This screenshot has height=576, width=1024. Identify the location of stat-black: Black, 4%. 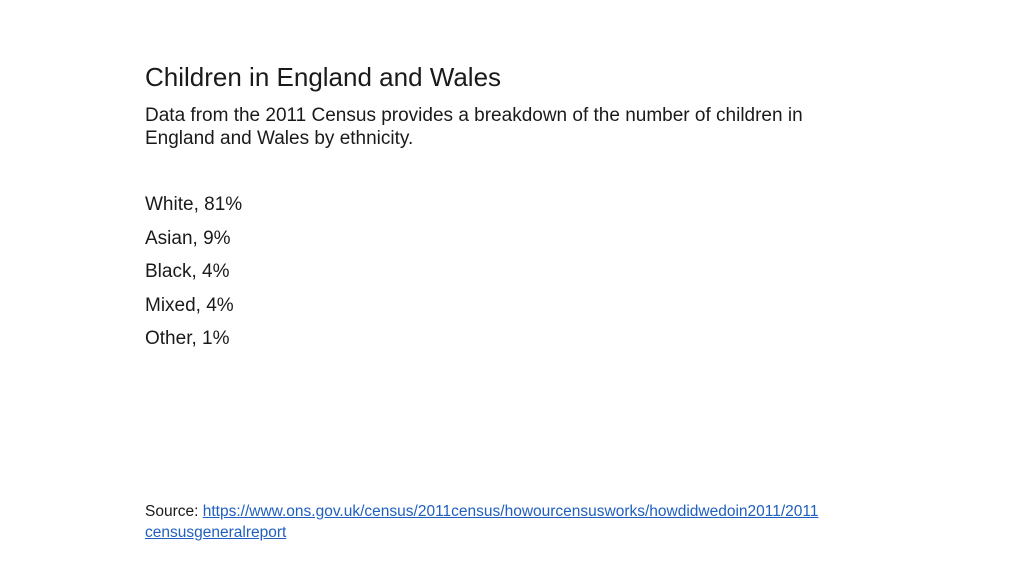
(187, 271).